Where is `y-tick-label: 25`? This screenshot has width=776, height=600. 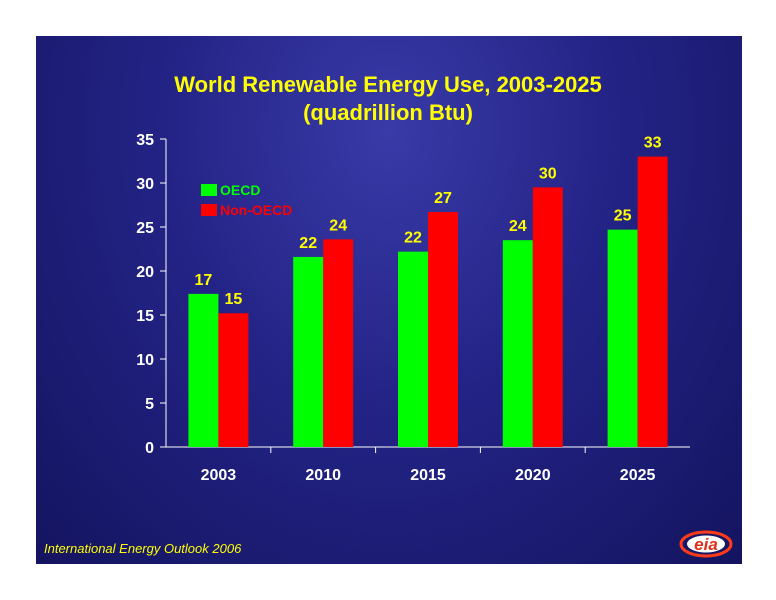
y-tick-label: 25 is located at coordinates (145, 228).